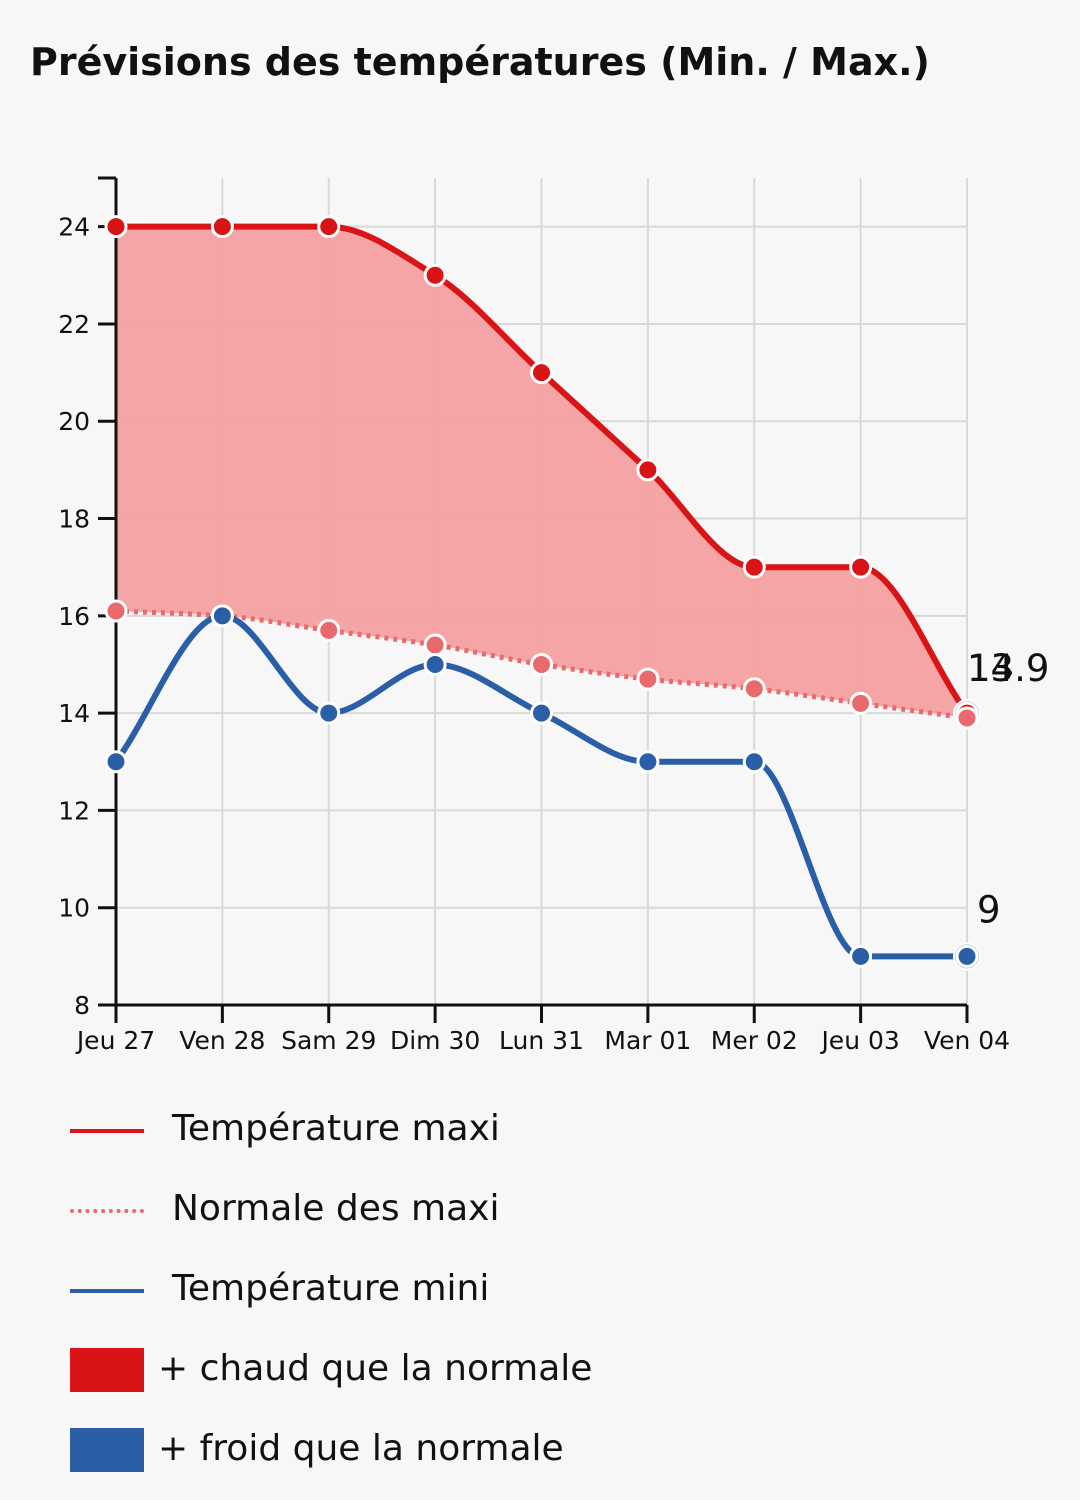  I want to click on y-tick-label: 18, so click(74, 519).